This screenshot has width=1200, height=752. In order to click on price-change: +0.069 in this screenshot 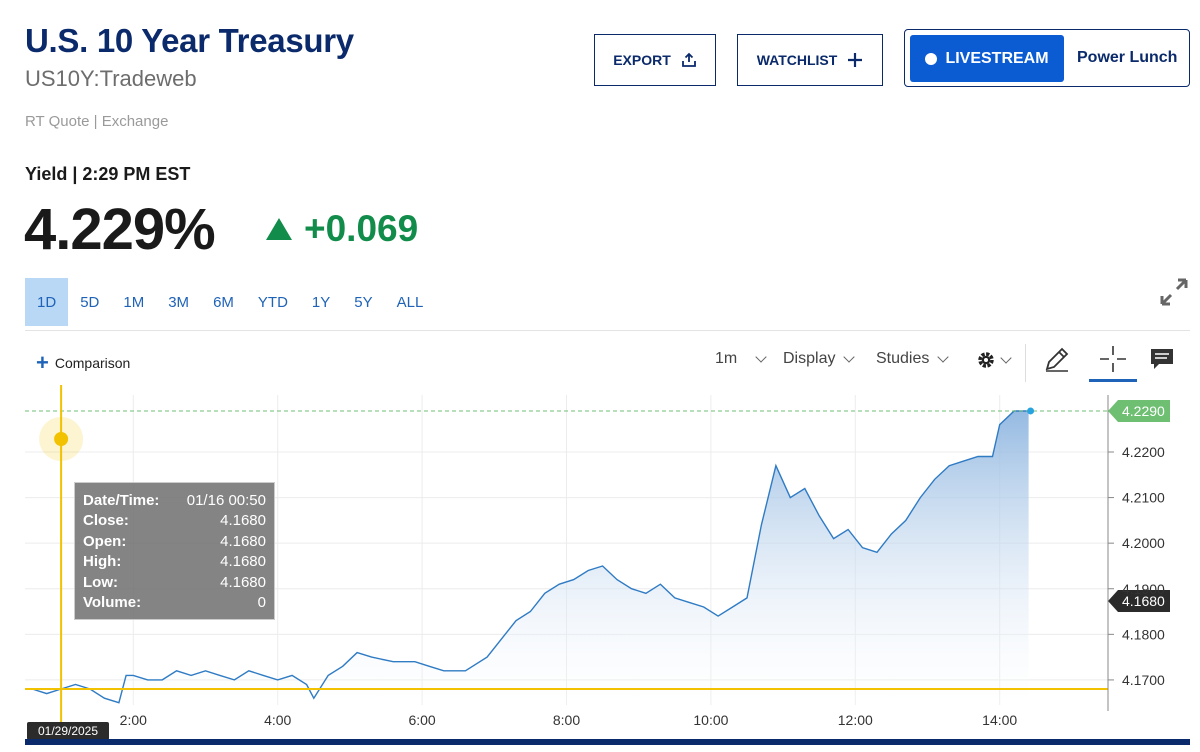, I will do `click(342, 229)`.